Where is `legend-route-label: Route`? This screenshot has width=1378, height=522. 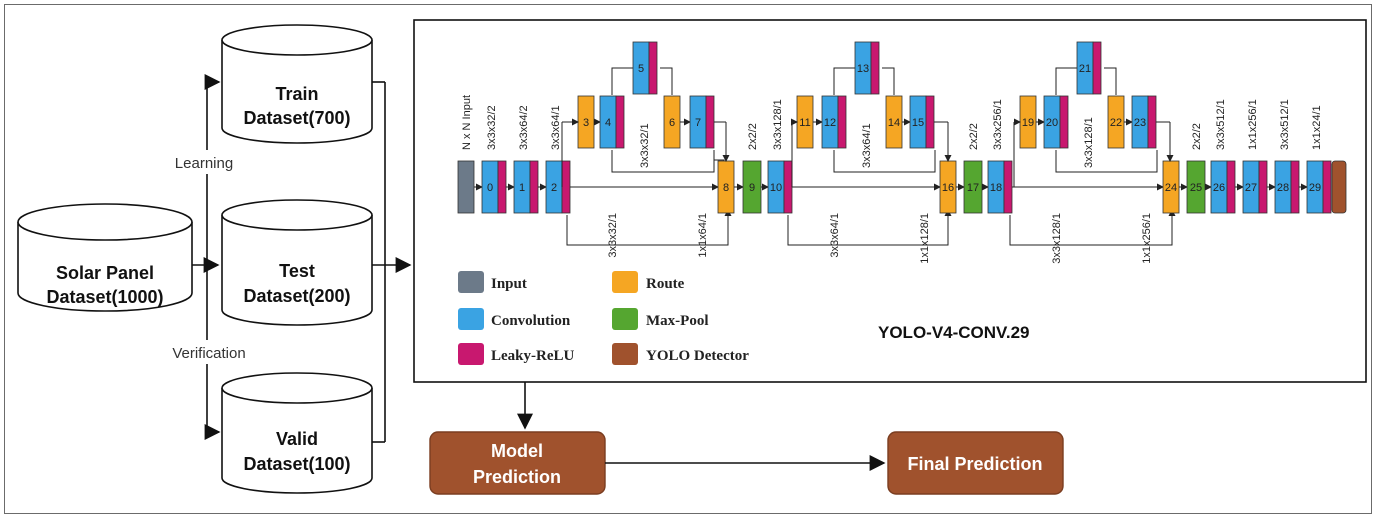 legend-route-label: Route is located at coordinates (665, 284).